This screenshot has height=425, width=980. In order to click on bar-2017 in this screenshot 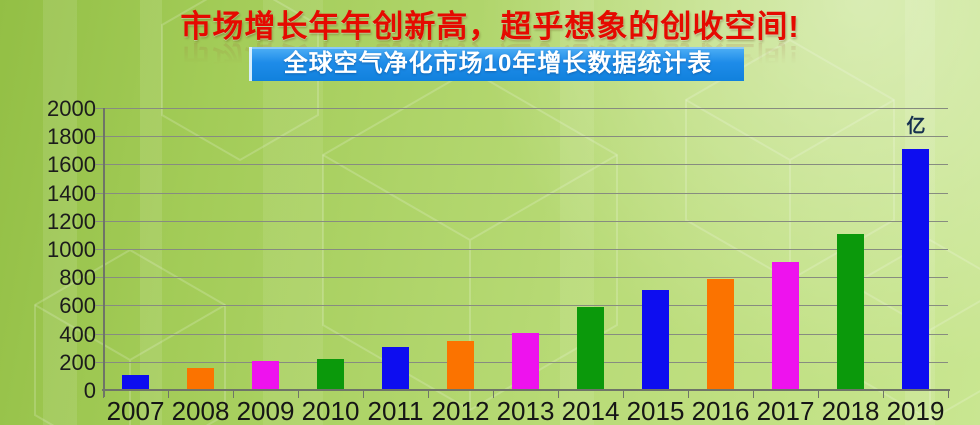, I will do `click(785, 325)`.